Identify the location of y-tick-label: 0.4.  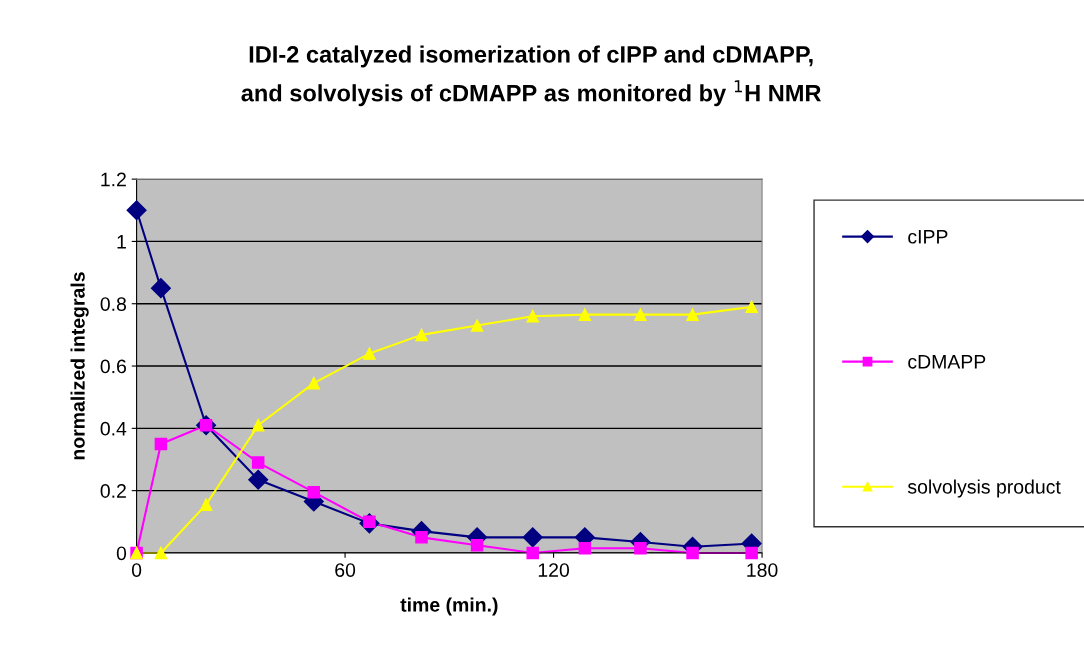
(113, 428).